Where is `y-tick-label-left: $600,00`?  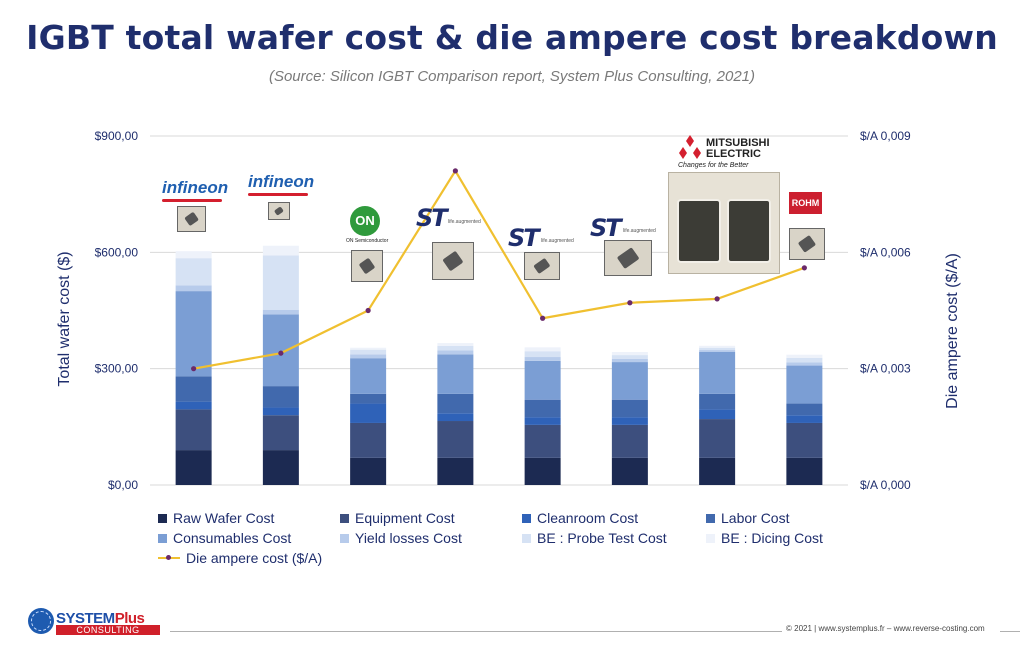
y-tick-label-left: $600,00 is located at coordinates (117, 252).